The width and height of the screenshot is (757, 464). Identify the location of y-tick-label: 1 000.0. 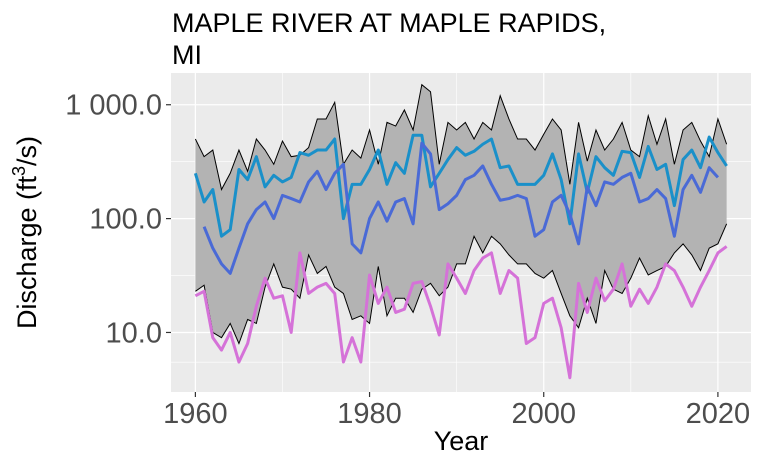
(113, 106).